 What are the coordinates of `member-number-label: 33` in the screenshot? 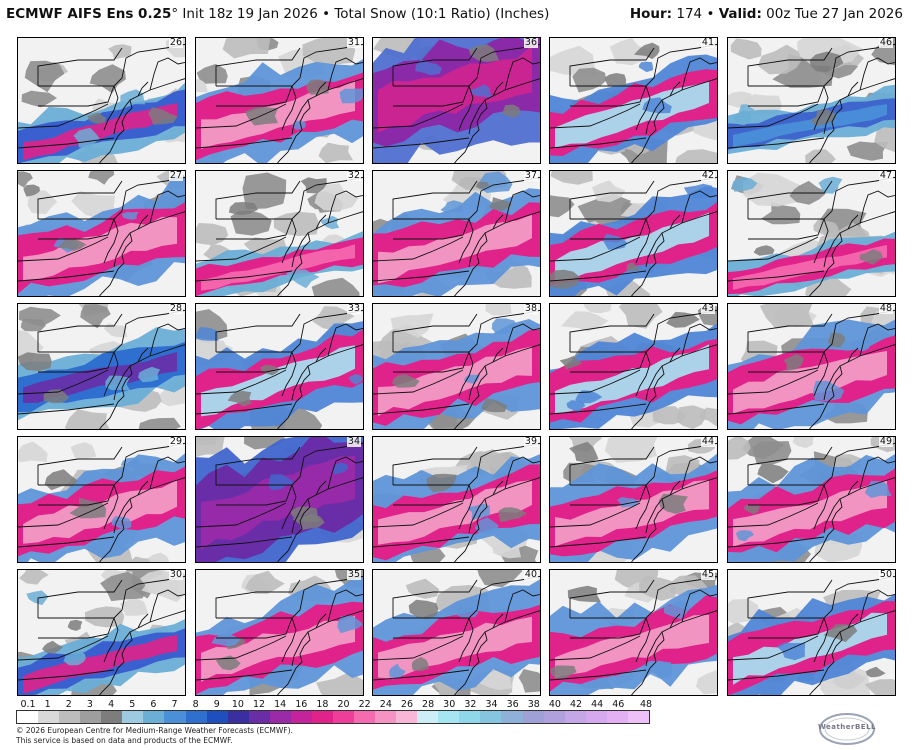 It's located at (353, 308).